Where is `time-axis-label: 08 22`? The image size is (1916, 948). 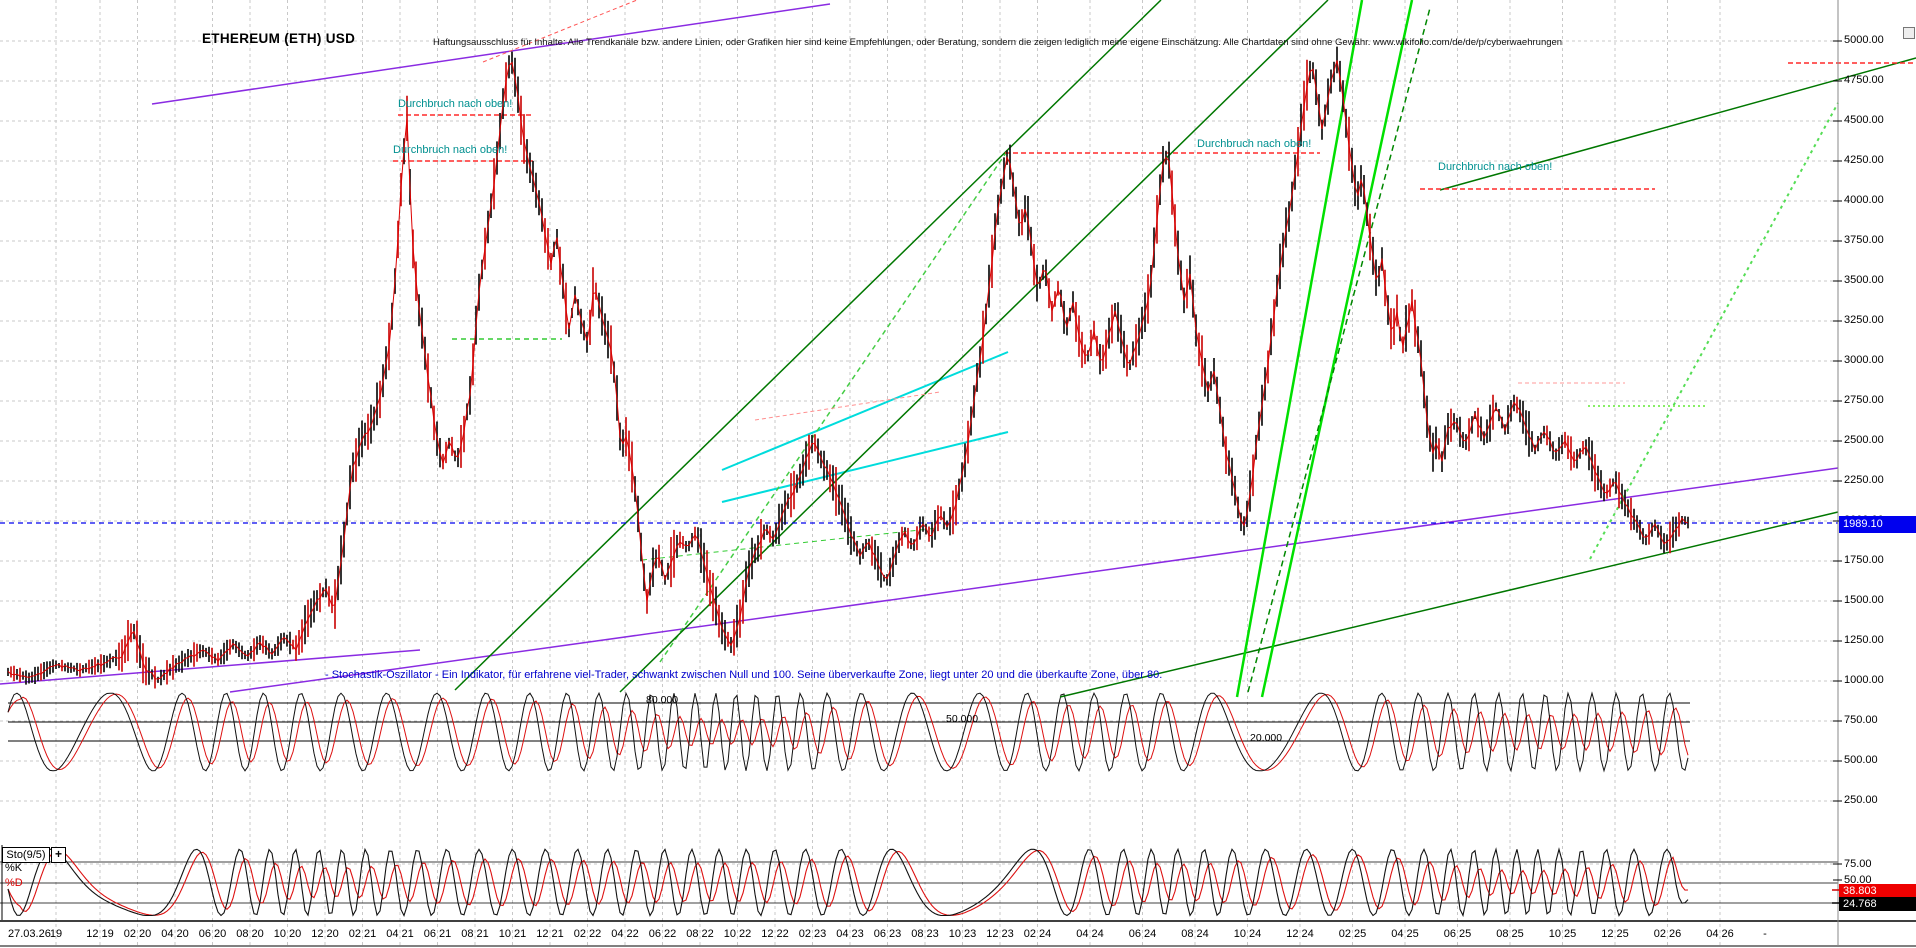 time-axis-label: 08 22 is located at coordinates (700, 934).